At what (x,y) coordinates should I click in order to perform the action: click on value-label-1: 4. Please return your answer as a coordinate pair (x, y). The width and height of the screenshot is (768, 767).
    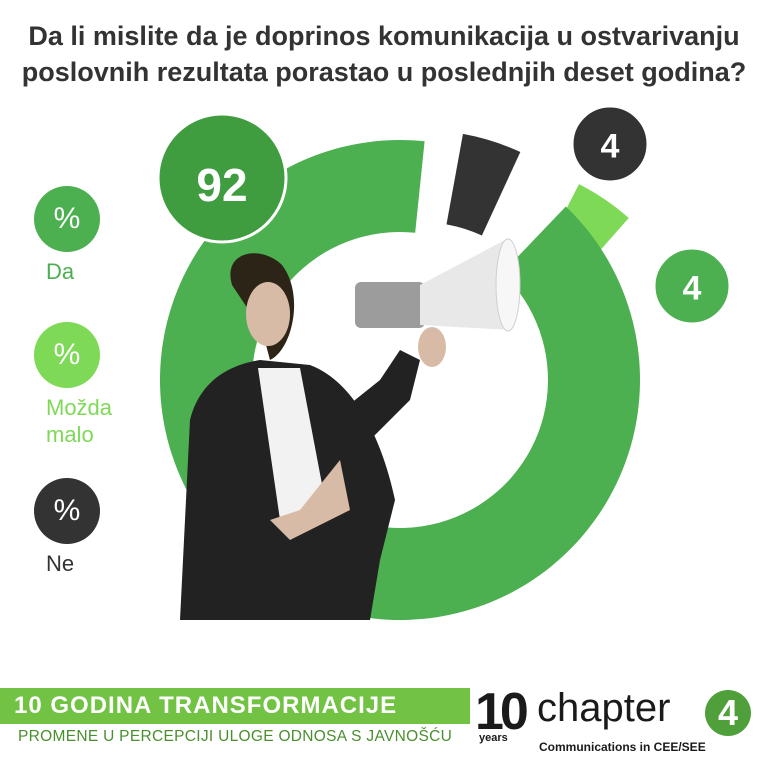
    Looking at the image, I should click on (692, 289).